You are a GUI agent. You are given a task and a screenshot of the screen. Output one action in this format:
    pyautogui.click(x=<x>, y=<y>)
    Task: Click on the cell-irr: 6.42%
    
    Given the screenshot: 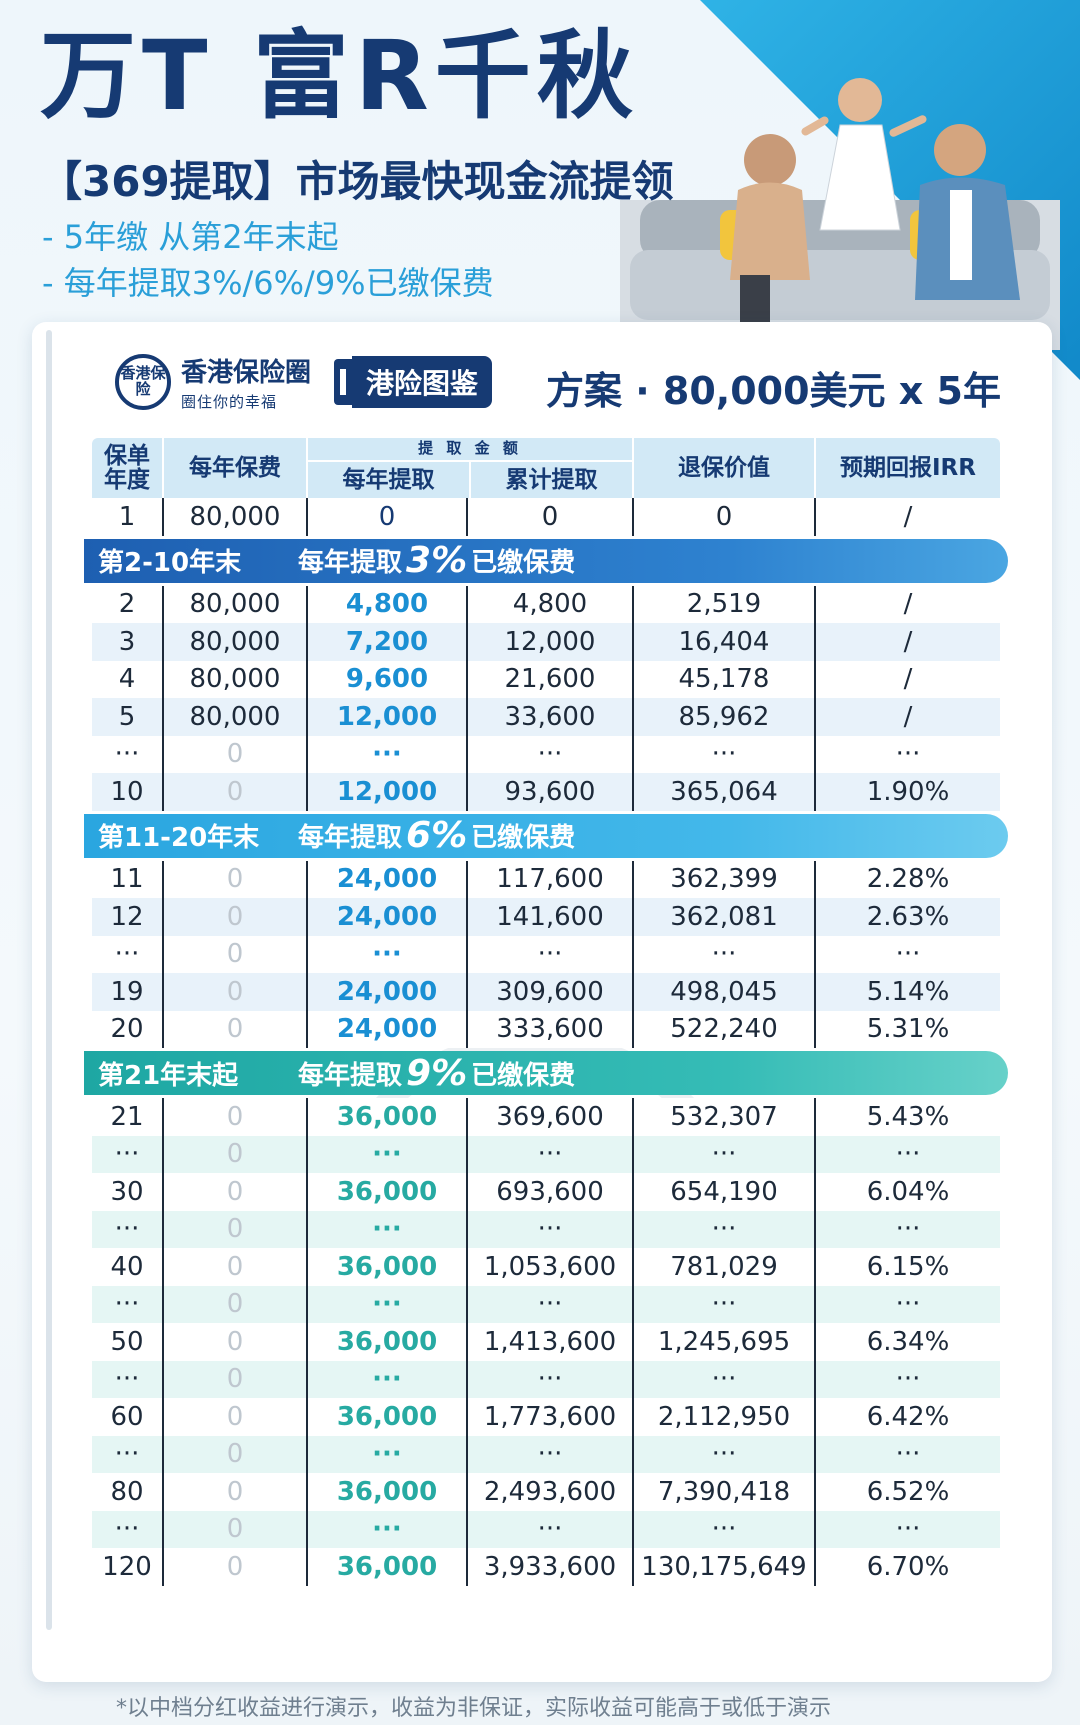 What is the action you would take?
    pyautogui.click(x=908, y=1416)
    